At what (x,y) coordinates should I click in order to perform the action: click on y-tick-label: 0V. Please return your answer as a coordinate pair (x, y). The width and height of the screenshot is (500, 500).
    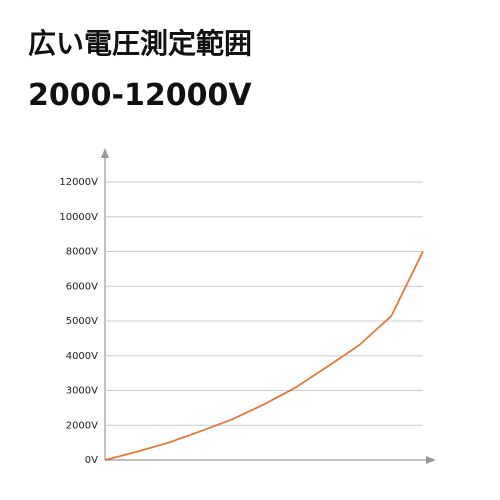
    Looking at the image, I should click on (91, 460).